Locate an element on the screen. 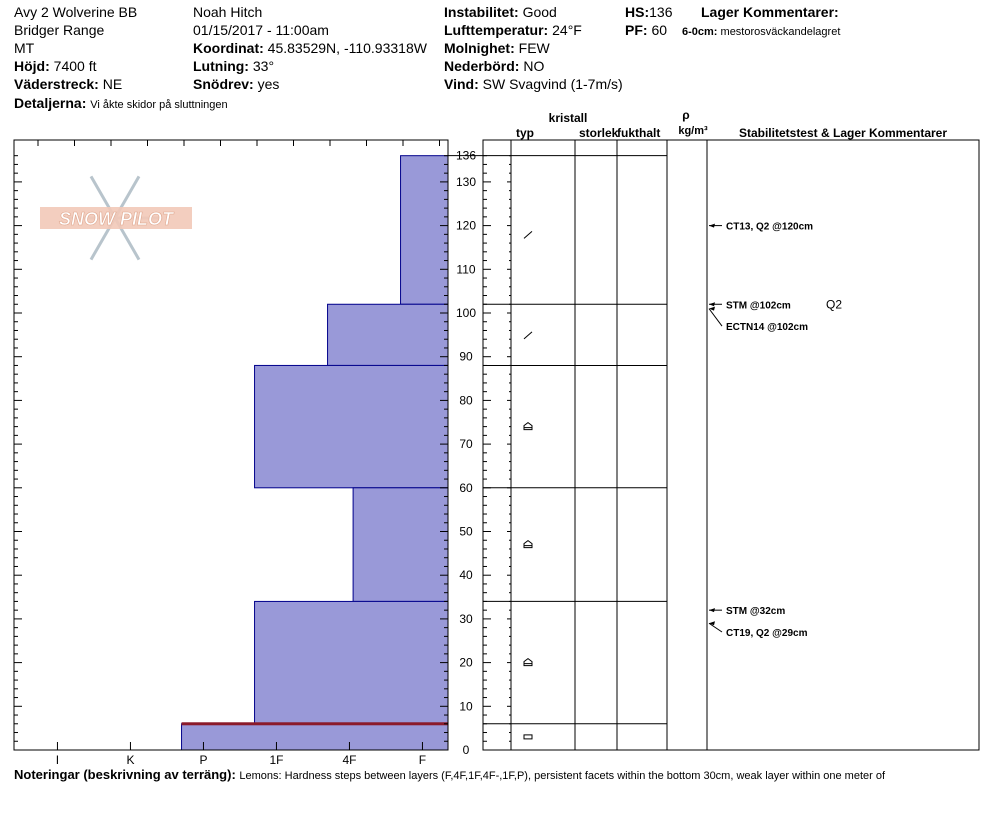 This screenshot has height=840, width=994. sky-row: Molnighet: FEW is located at coordinates (497, 48).